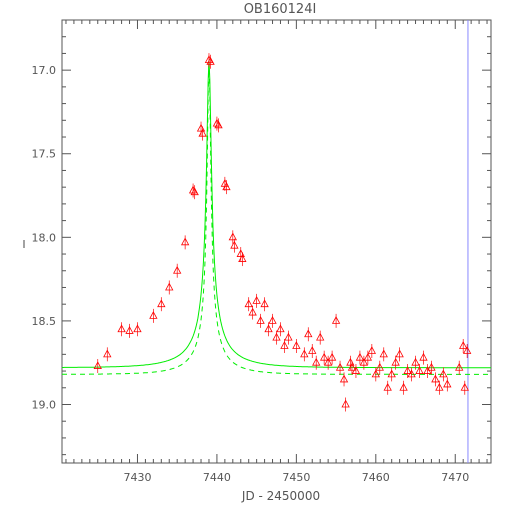 This screenshot has width=510, height=510. I want to click on x-tick-label: 7450, so click(296, 477).